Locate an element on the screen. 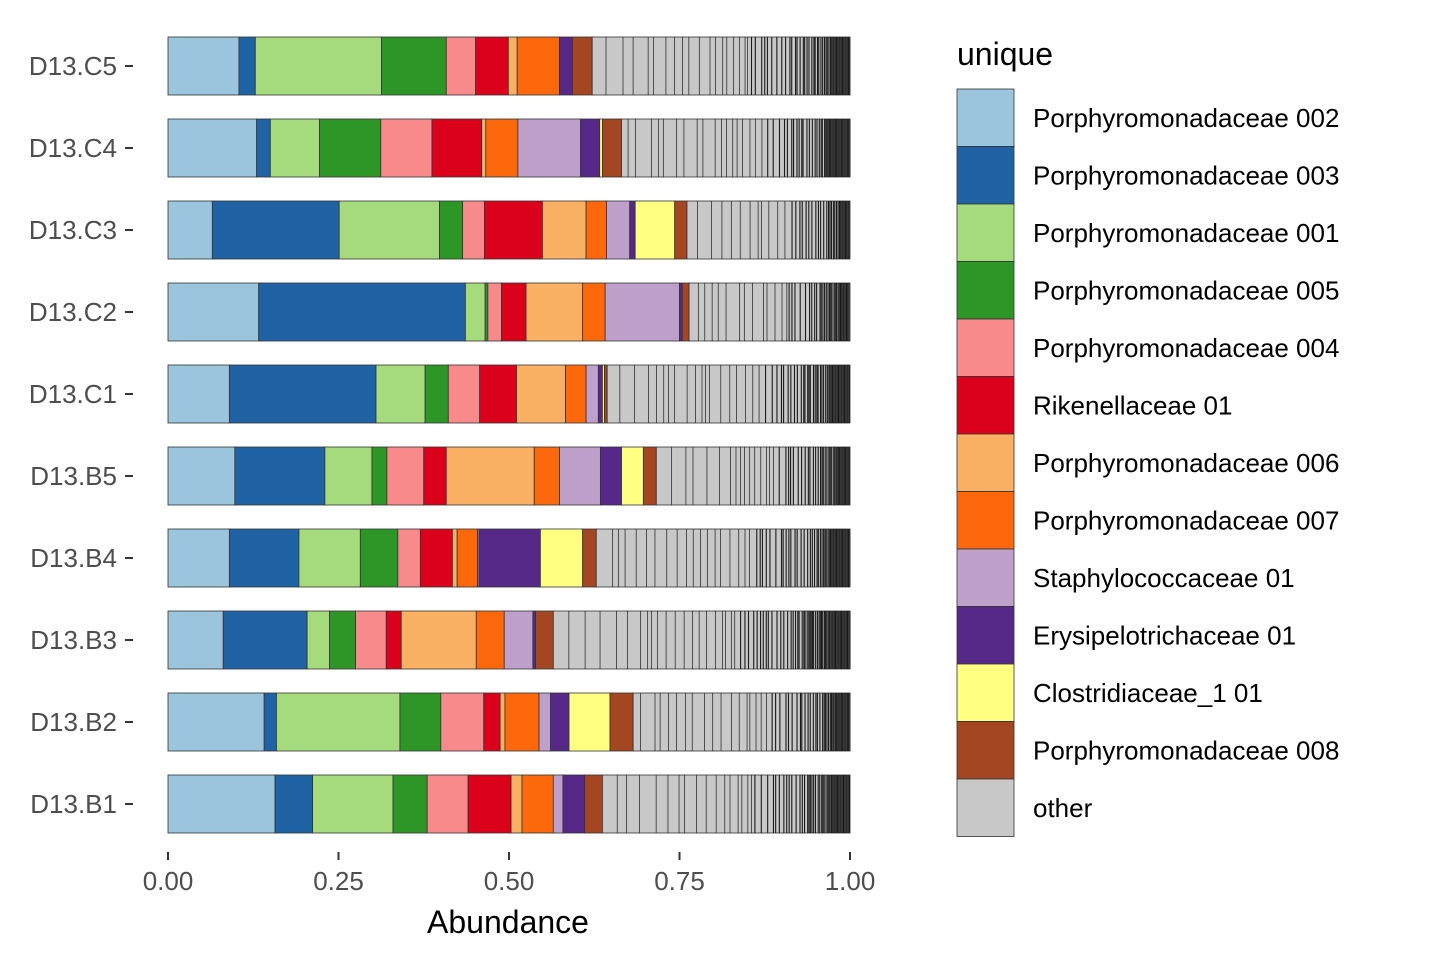 The image size is (1440, 960). legend-label: Porphyromonadaceae 004 is located at coordinates (1186, 348).